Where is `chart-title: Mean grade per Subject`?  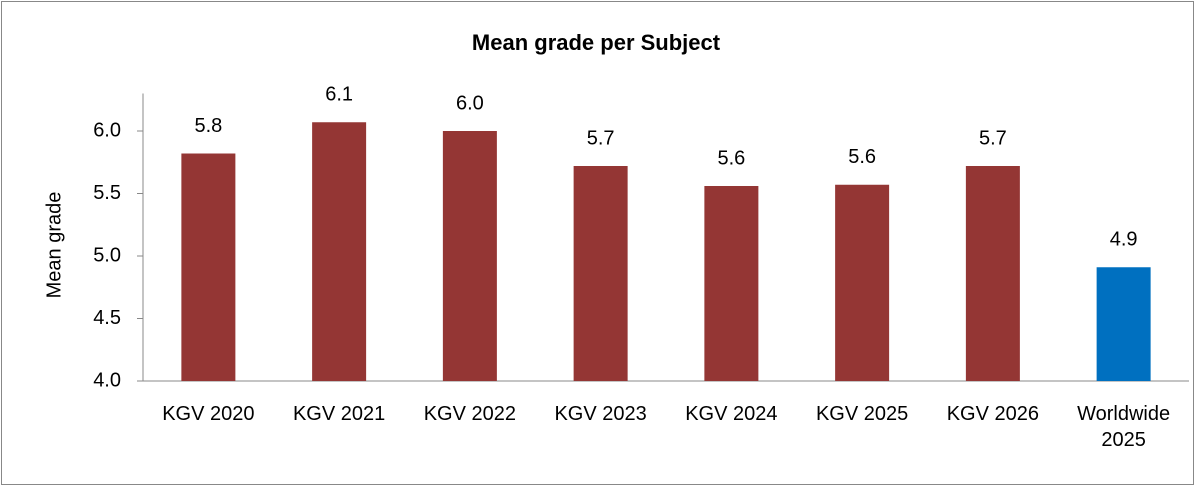
chart-title: Mean grade per Subject is located at coordinates (596, 42).